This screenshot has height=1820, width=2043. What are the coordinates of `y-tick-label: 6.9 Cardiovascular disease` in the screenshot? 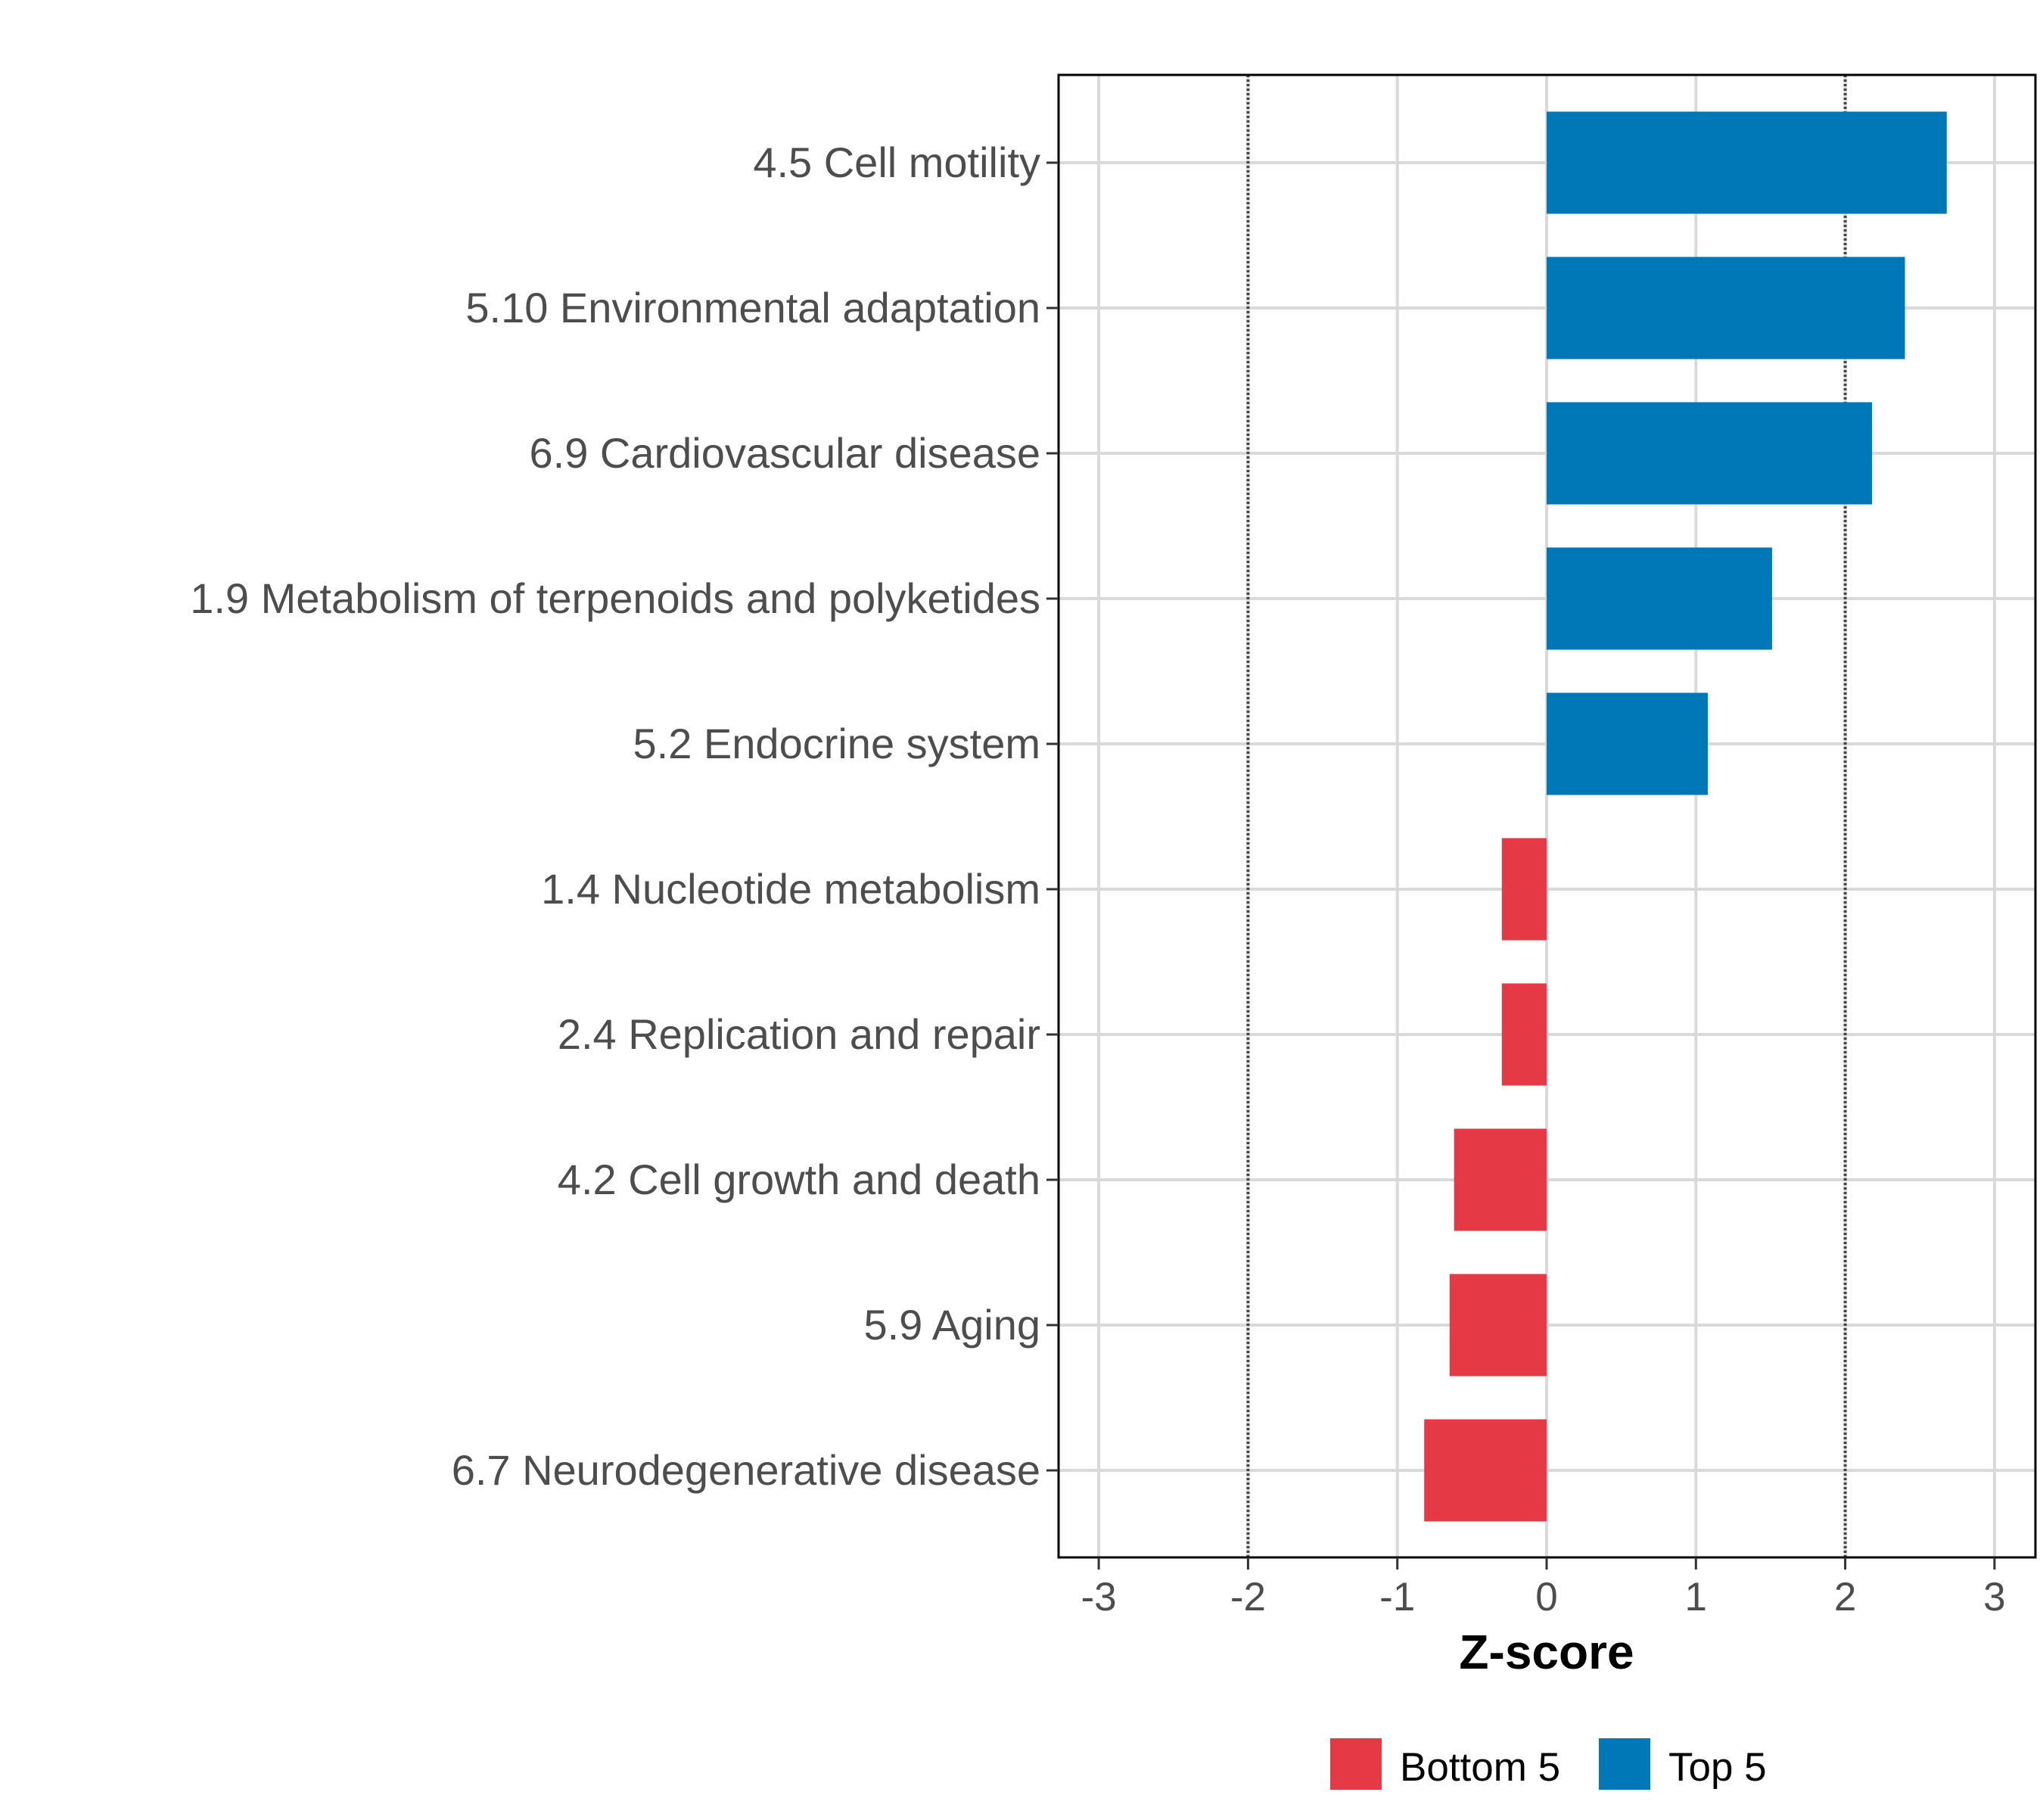 It's located at (785, 453).